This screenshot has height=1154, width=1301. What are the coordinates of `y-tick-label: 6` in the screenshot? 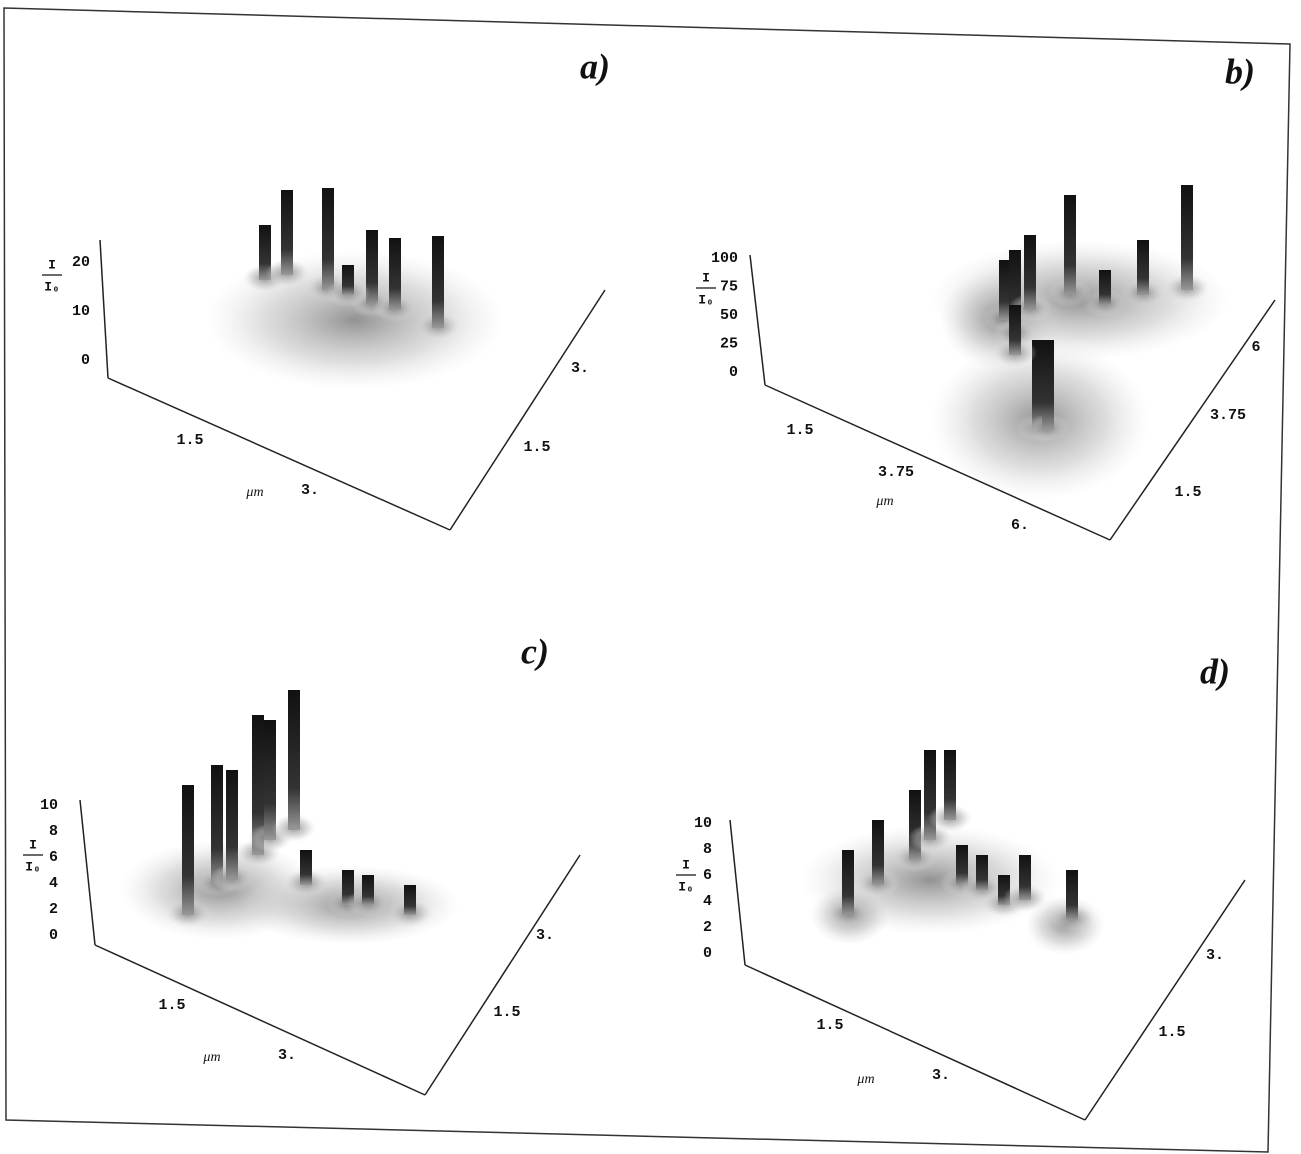 It's located at (1255, 347).